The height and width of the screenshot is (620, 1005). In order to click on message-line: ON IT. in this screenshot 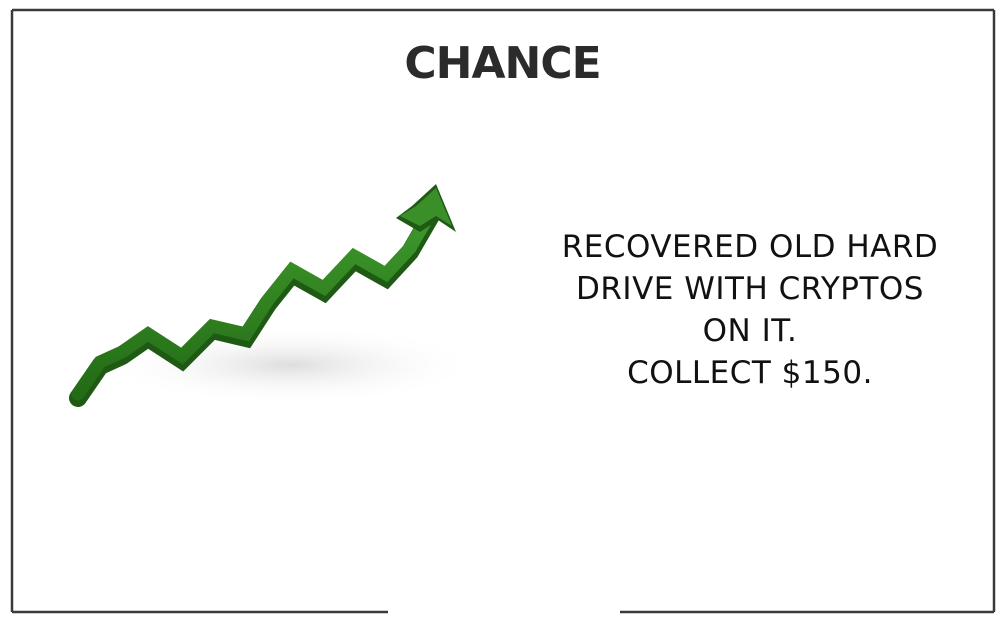, I will do `click(750, 331)`.